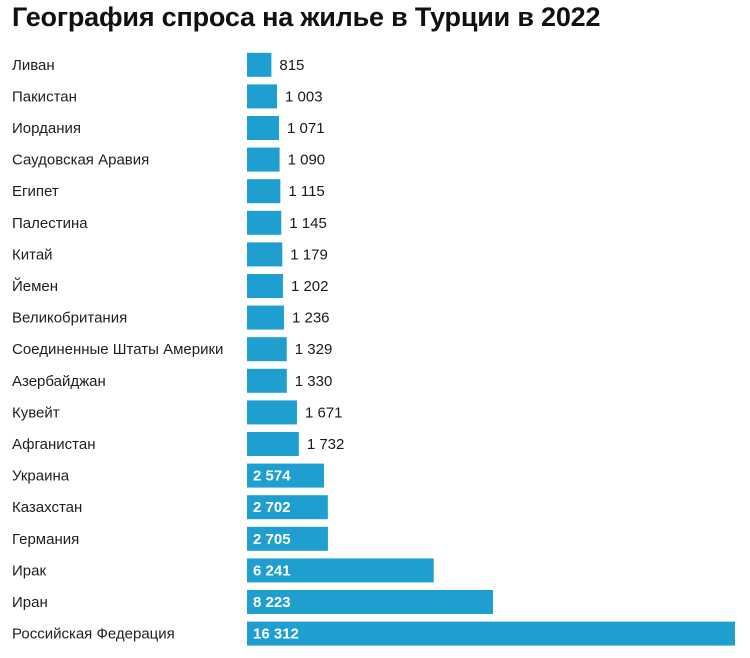  Describe the element at coordinates (272, 476) in the screenshot. I see `value-label: 2 574` at that location.